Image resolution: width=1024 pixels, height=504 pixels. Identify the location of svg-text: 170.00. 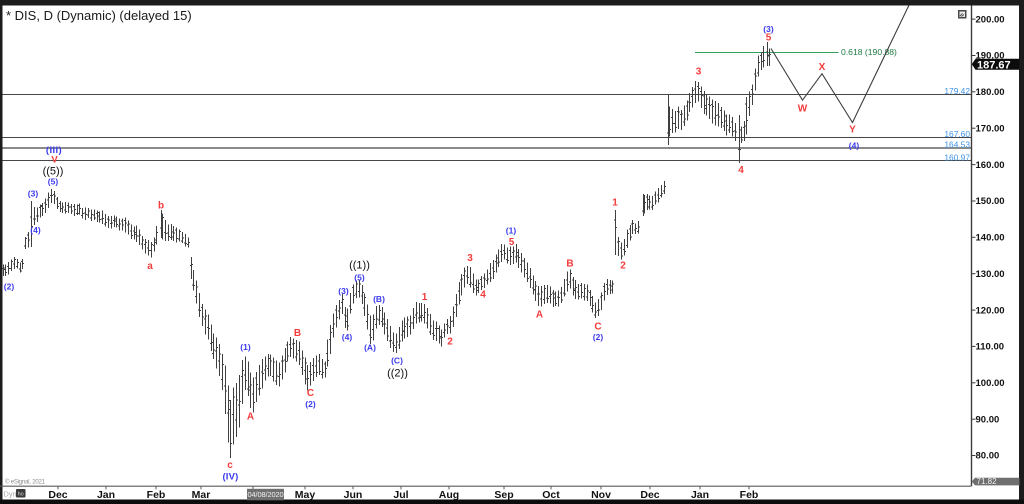
(990, 128).